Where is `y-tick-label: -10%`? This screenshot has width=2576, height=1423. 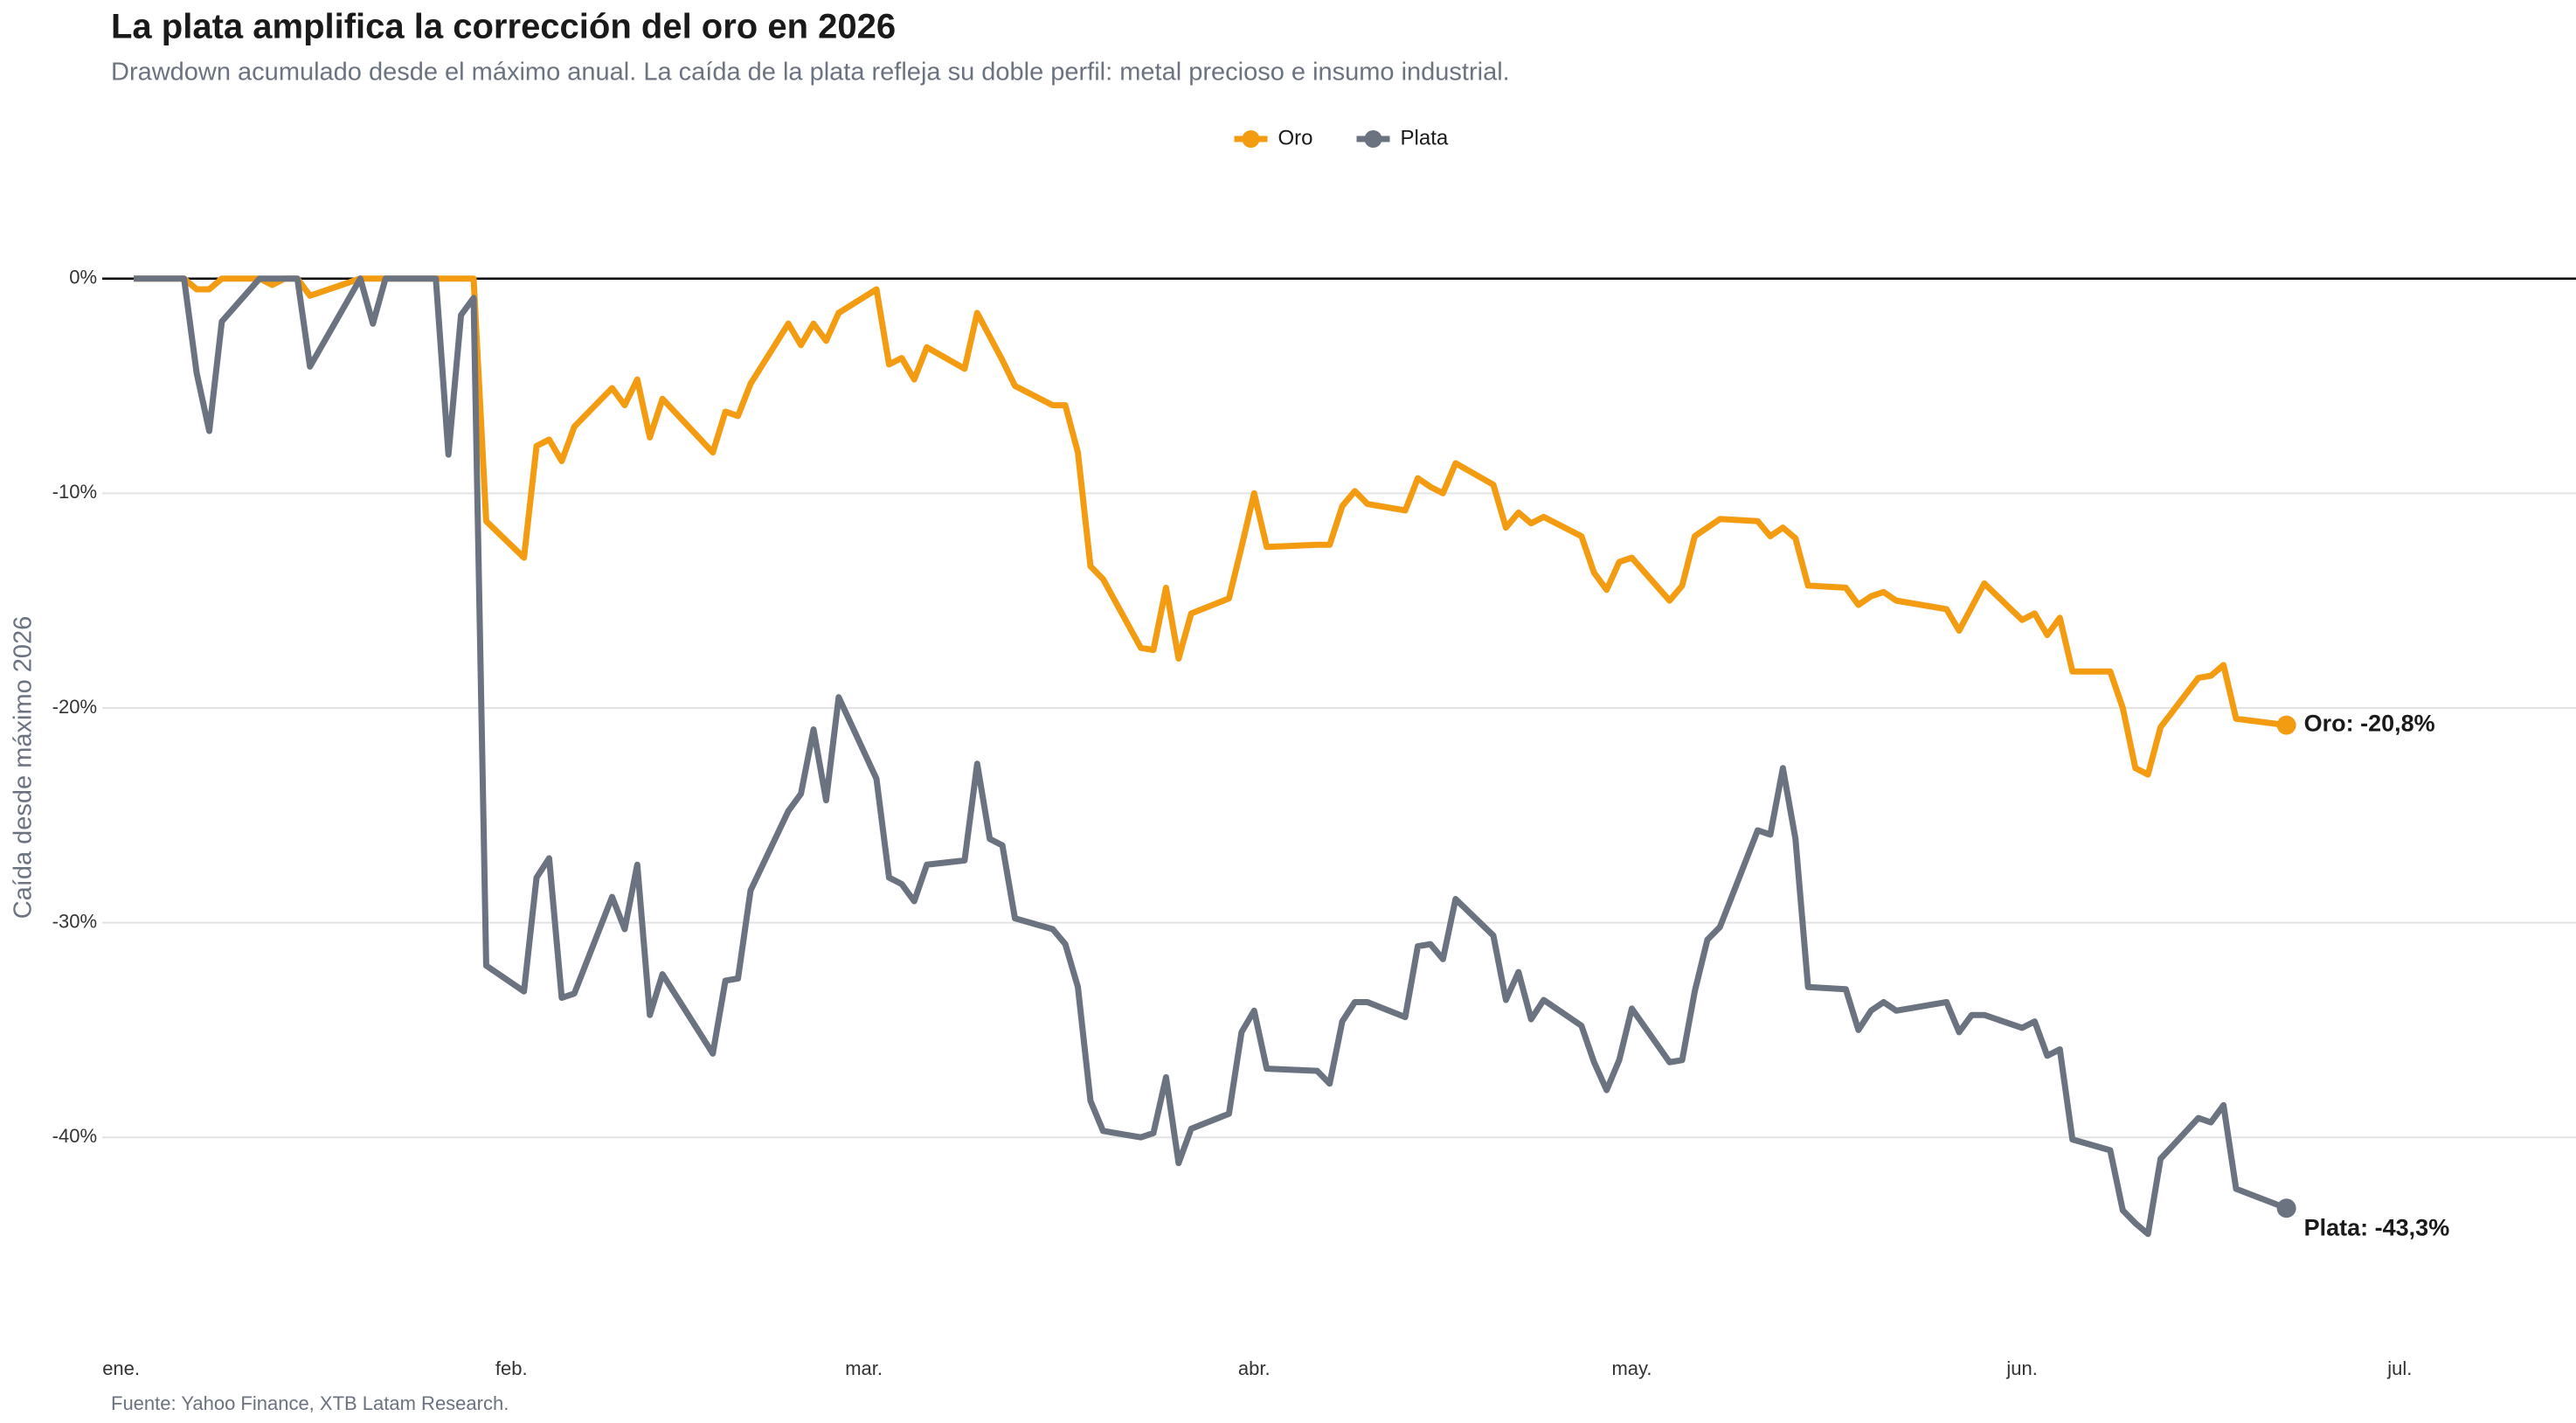 y-tick-label: -10% is located at coordinates (74, 492).